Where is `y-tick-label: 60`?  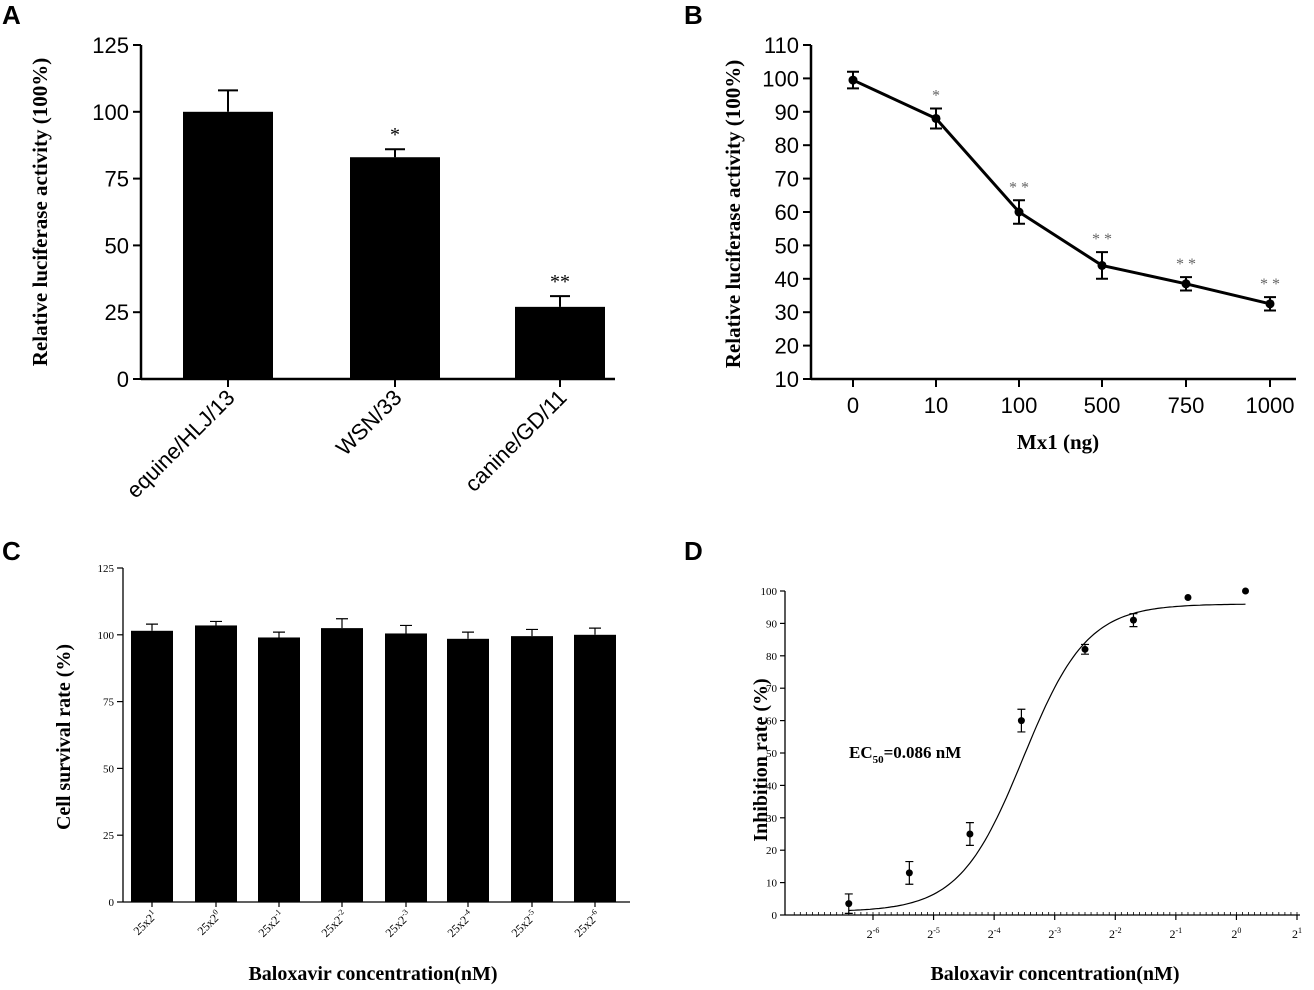 y-tick-label: 60 is located at coordinates (787, 212).